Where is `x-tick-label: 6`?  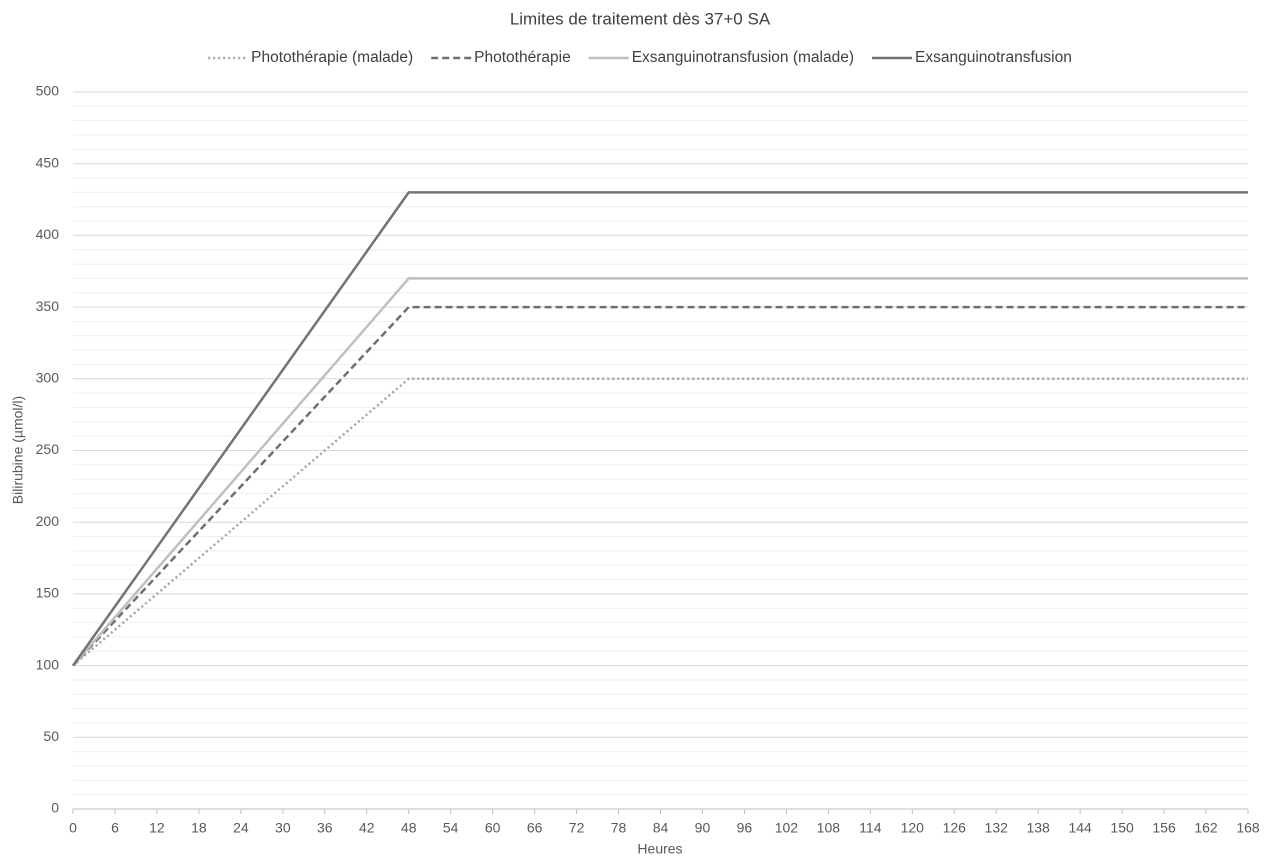 x-tick-label: 6 is located at coordinates (115, 828).